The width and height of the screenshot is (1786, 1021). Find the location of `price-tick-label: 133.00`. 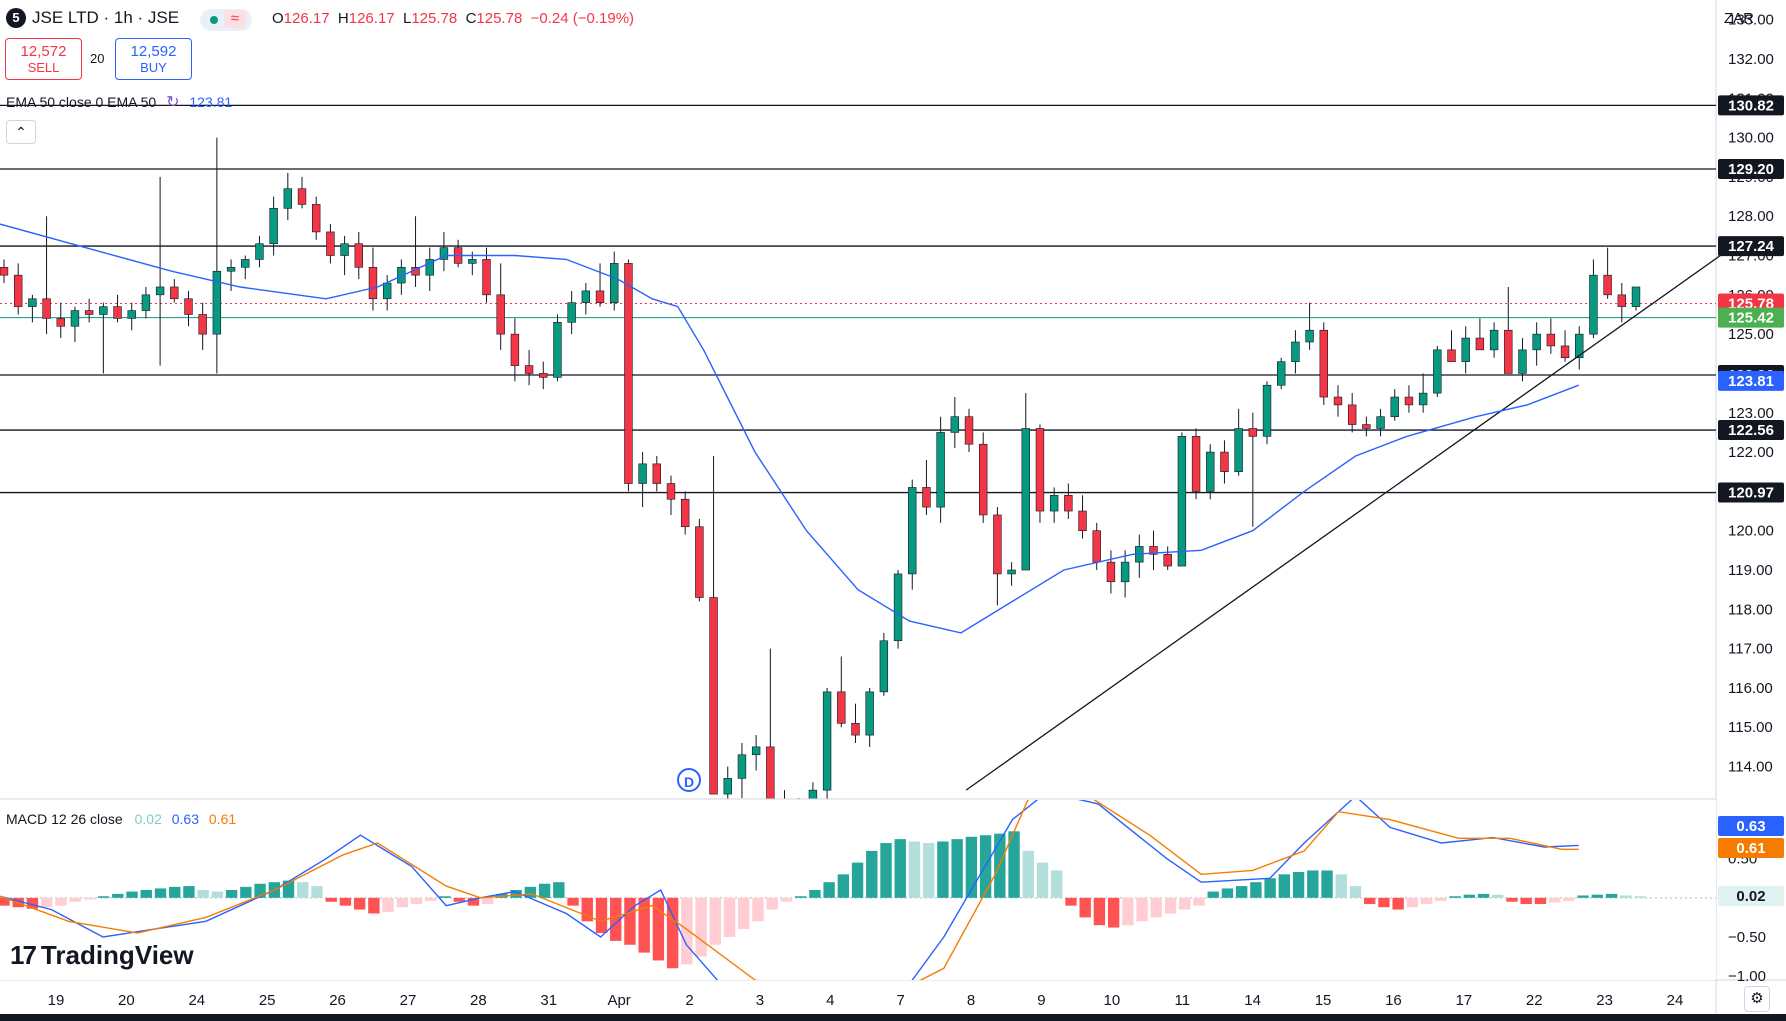

price-tick-label: 133.00 is located at coordinates (1751, 20).